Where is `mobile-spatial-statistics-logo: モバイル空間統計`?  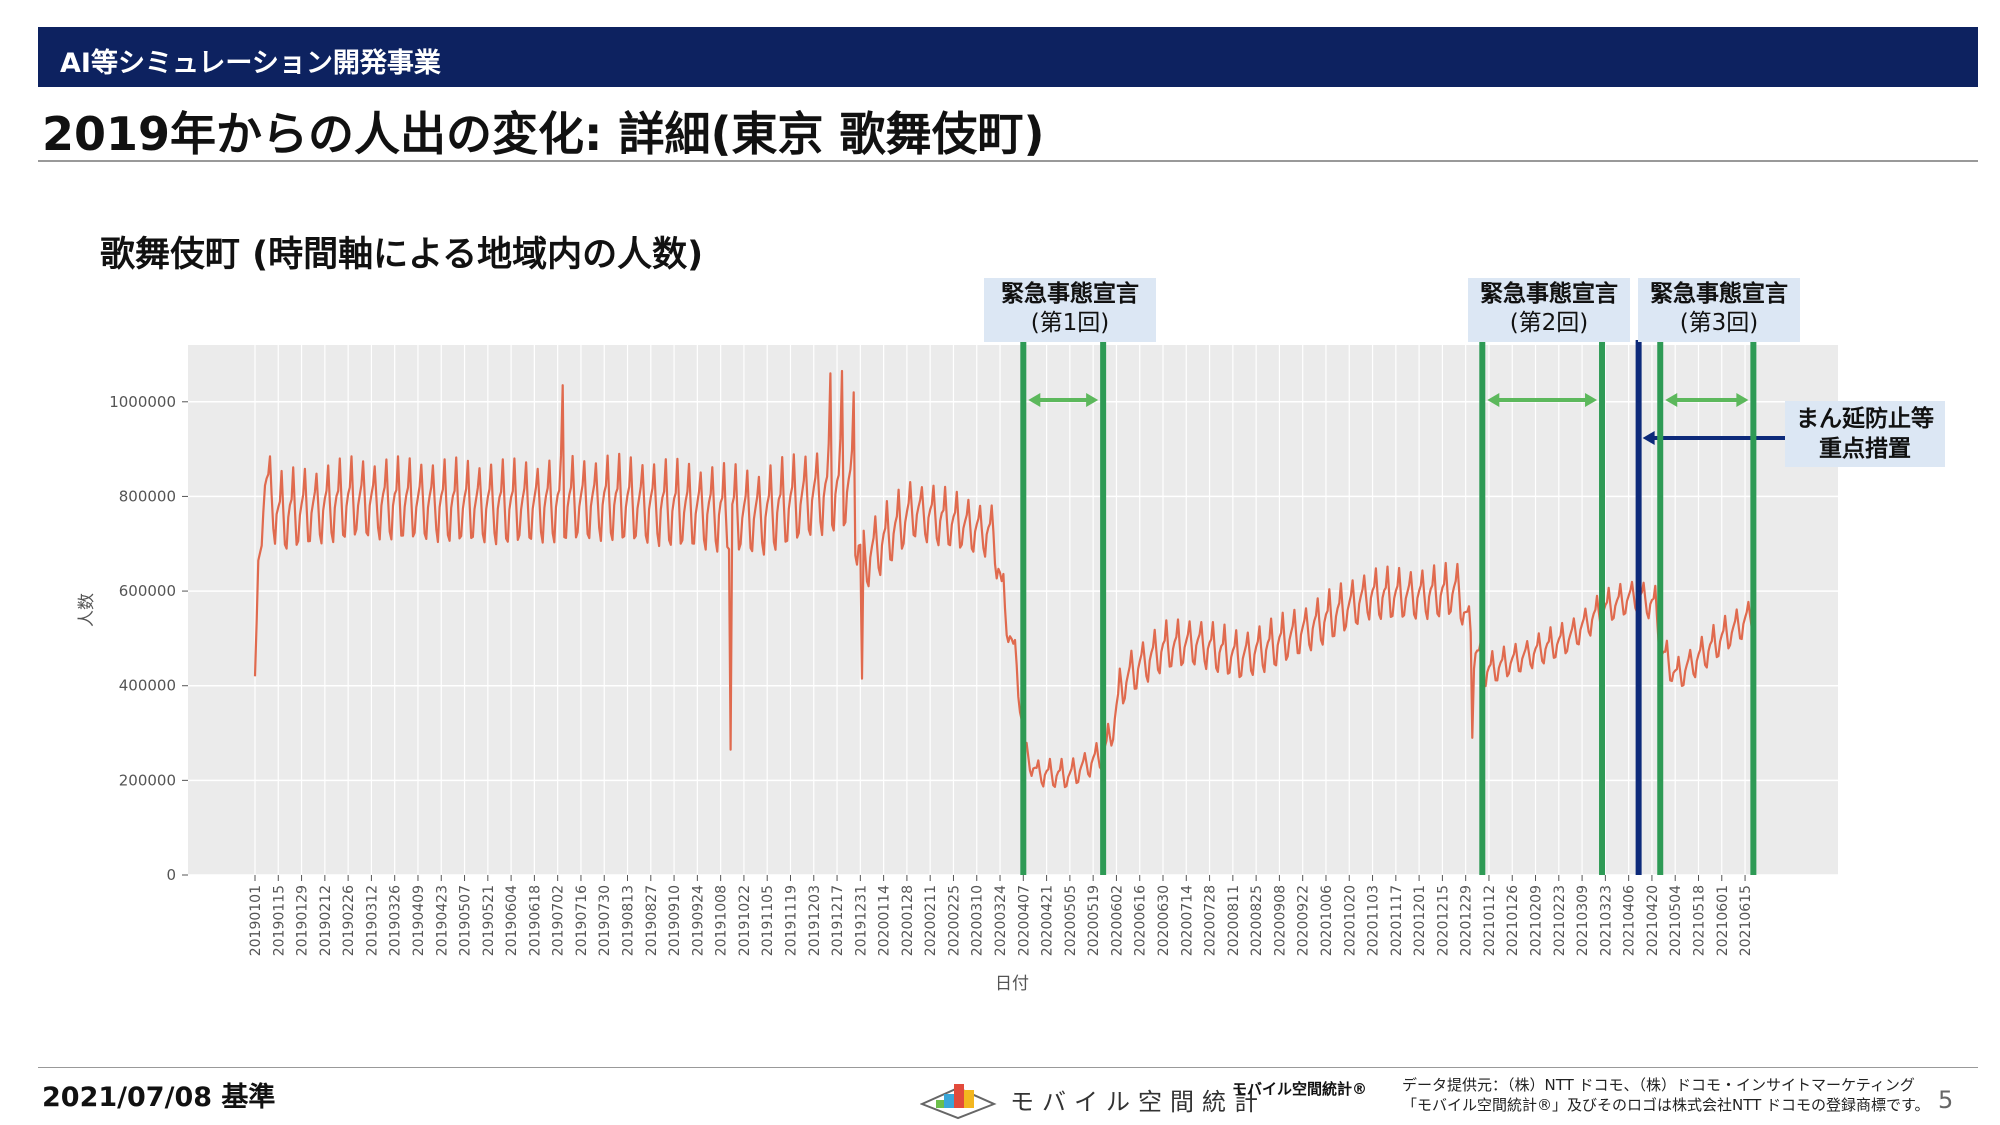
mobile-spatial-statistics-logo: モバイル空間統計 is located at coordinates (1088, 1097).